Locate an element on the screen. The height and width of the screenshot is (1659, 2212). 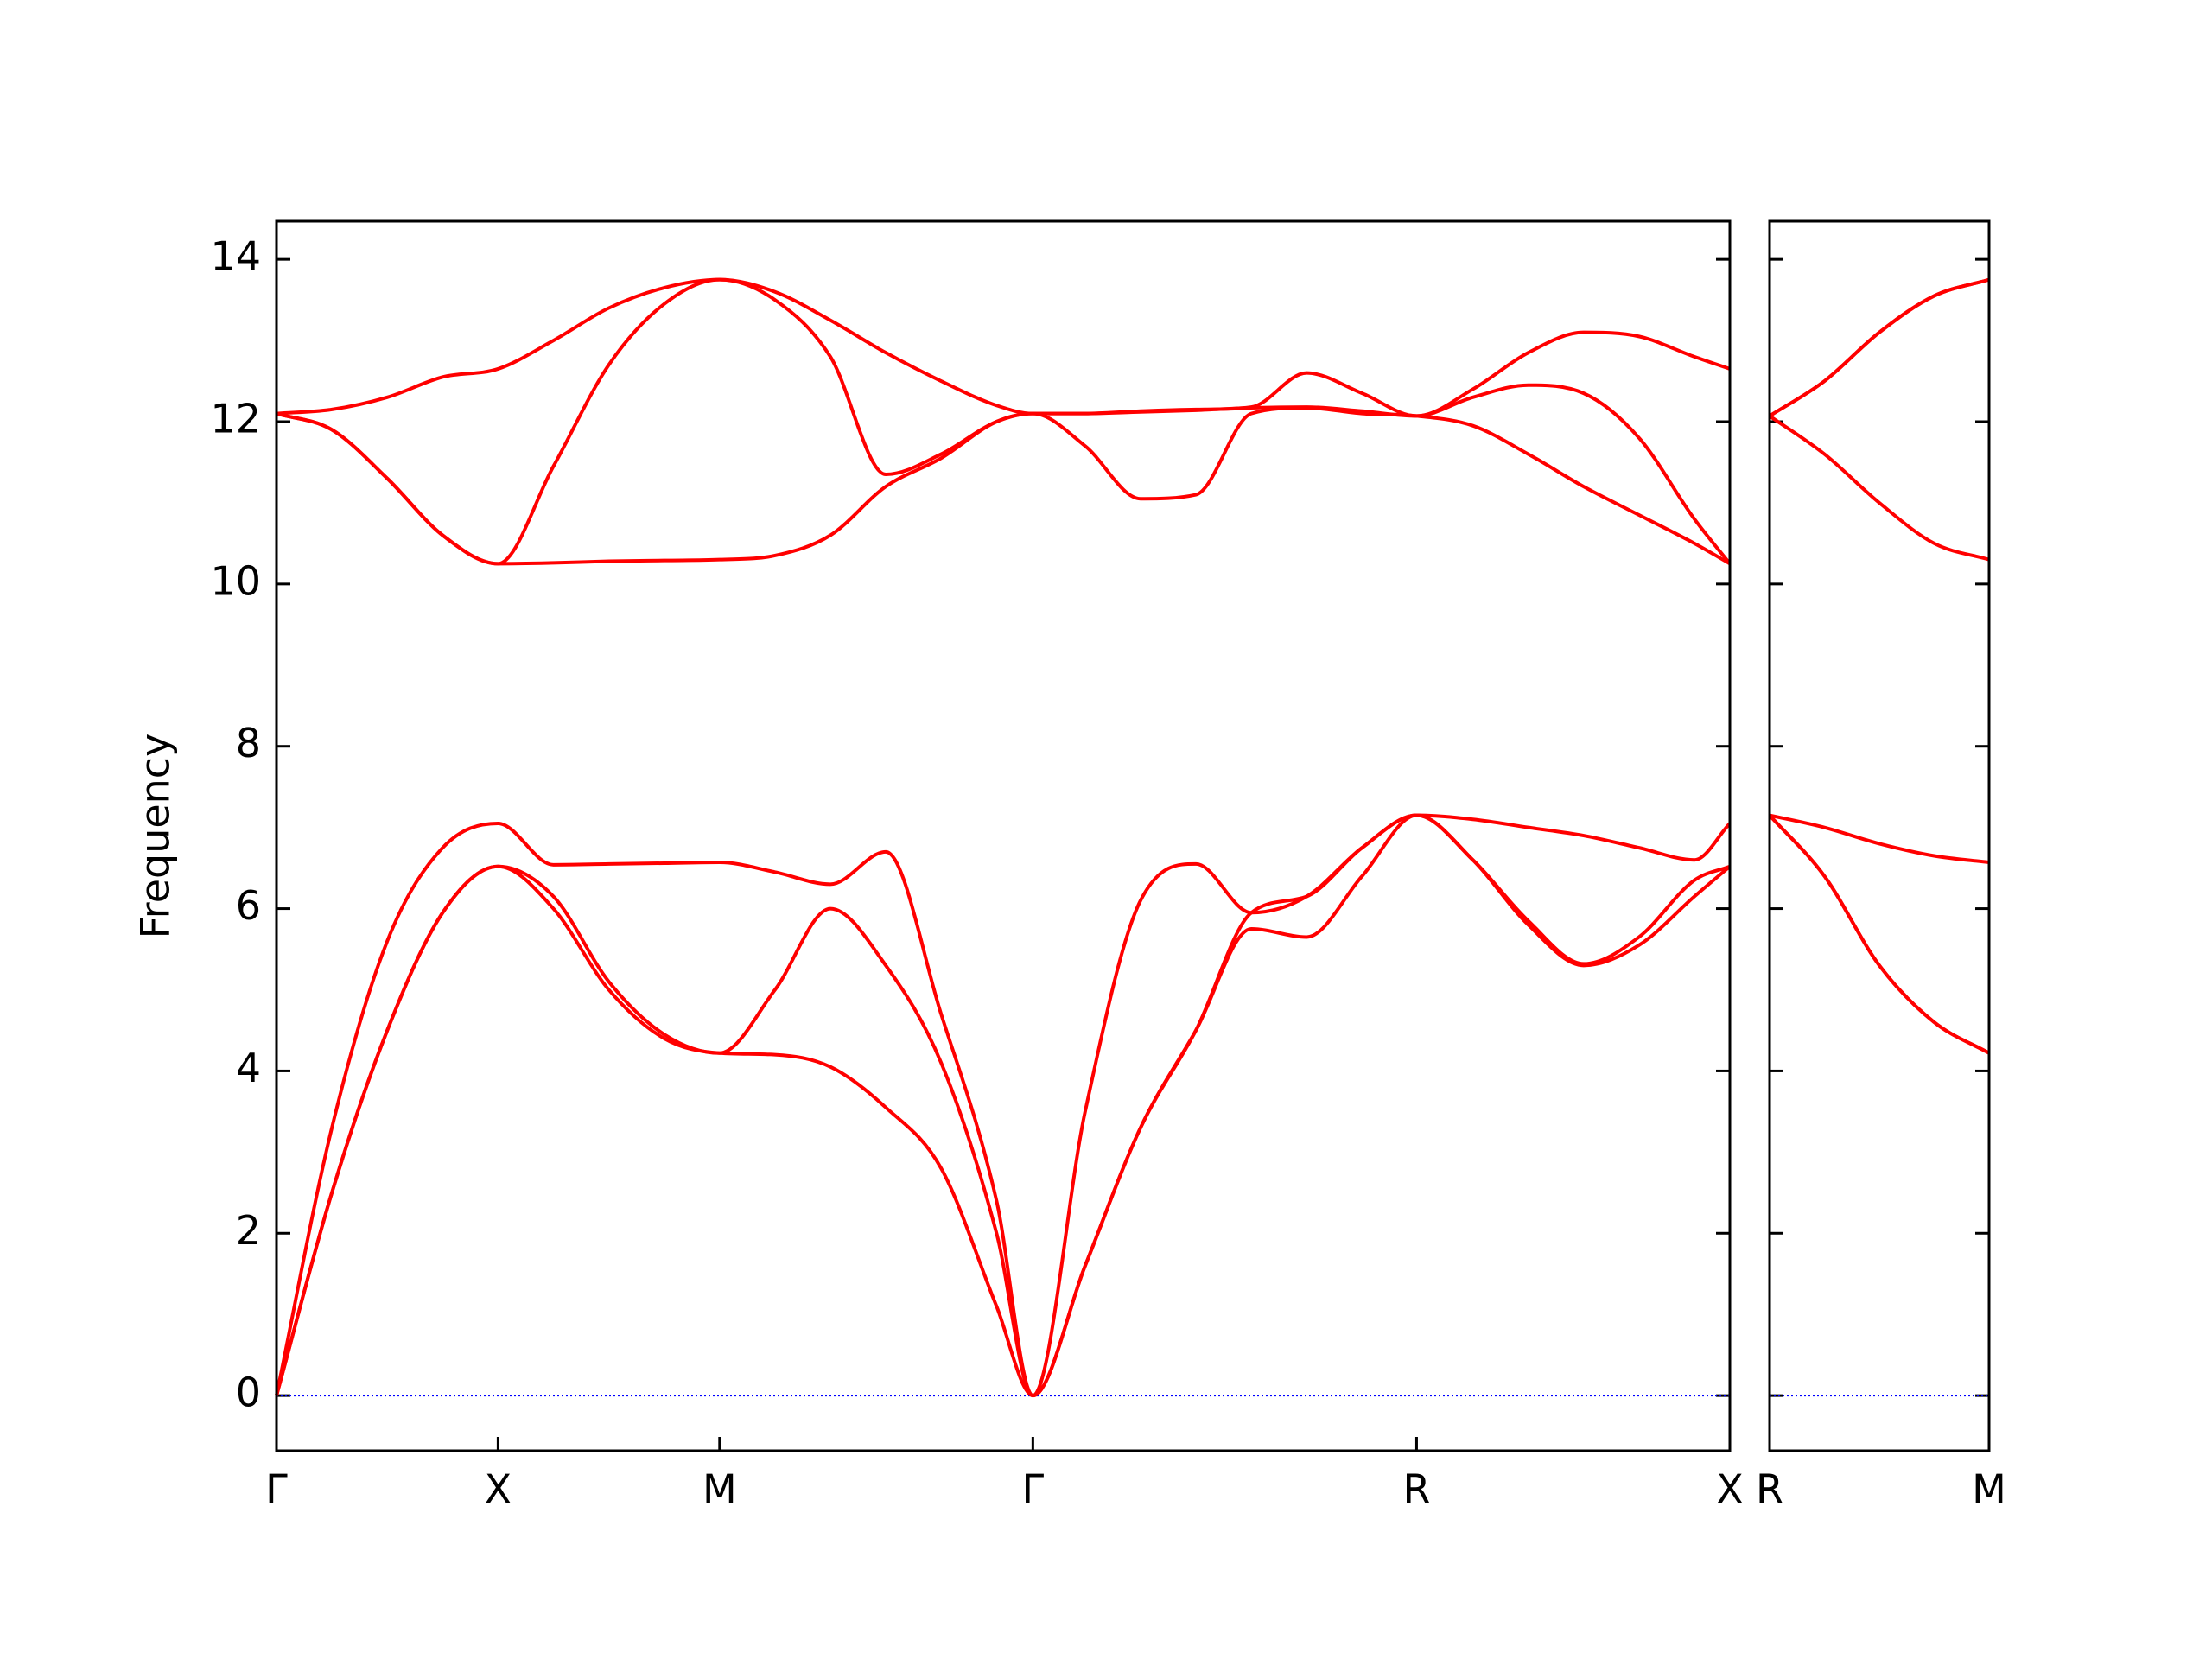
y-tick-label: 10 is located at coordinates (235, 580).